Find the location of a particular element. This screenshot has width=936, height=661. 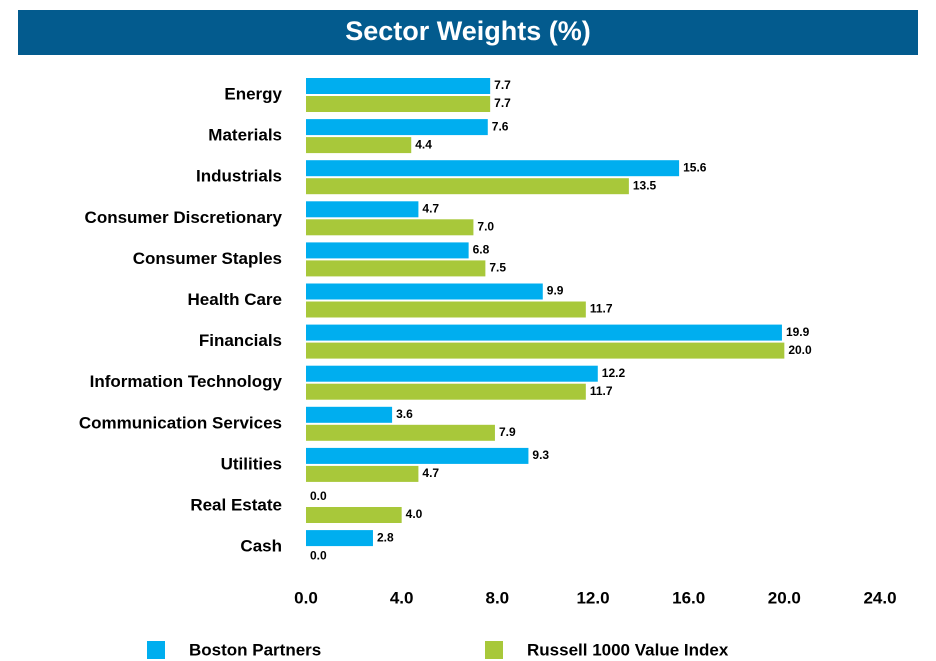

value-label: 7.0 is located at coordinates (485, 226).